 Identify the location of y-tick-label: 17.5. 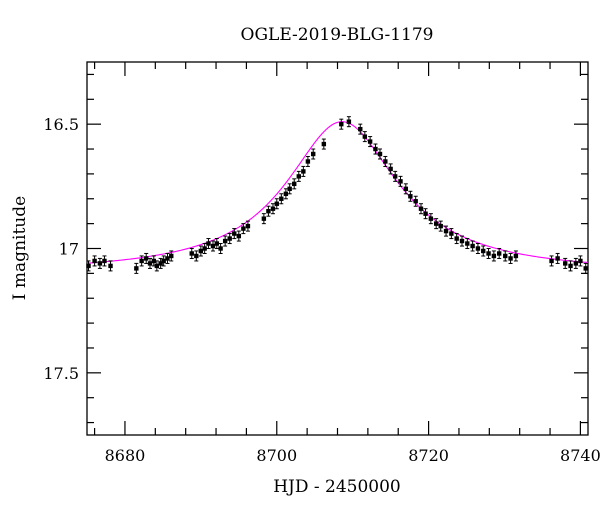
(61, 373).